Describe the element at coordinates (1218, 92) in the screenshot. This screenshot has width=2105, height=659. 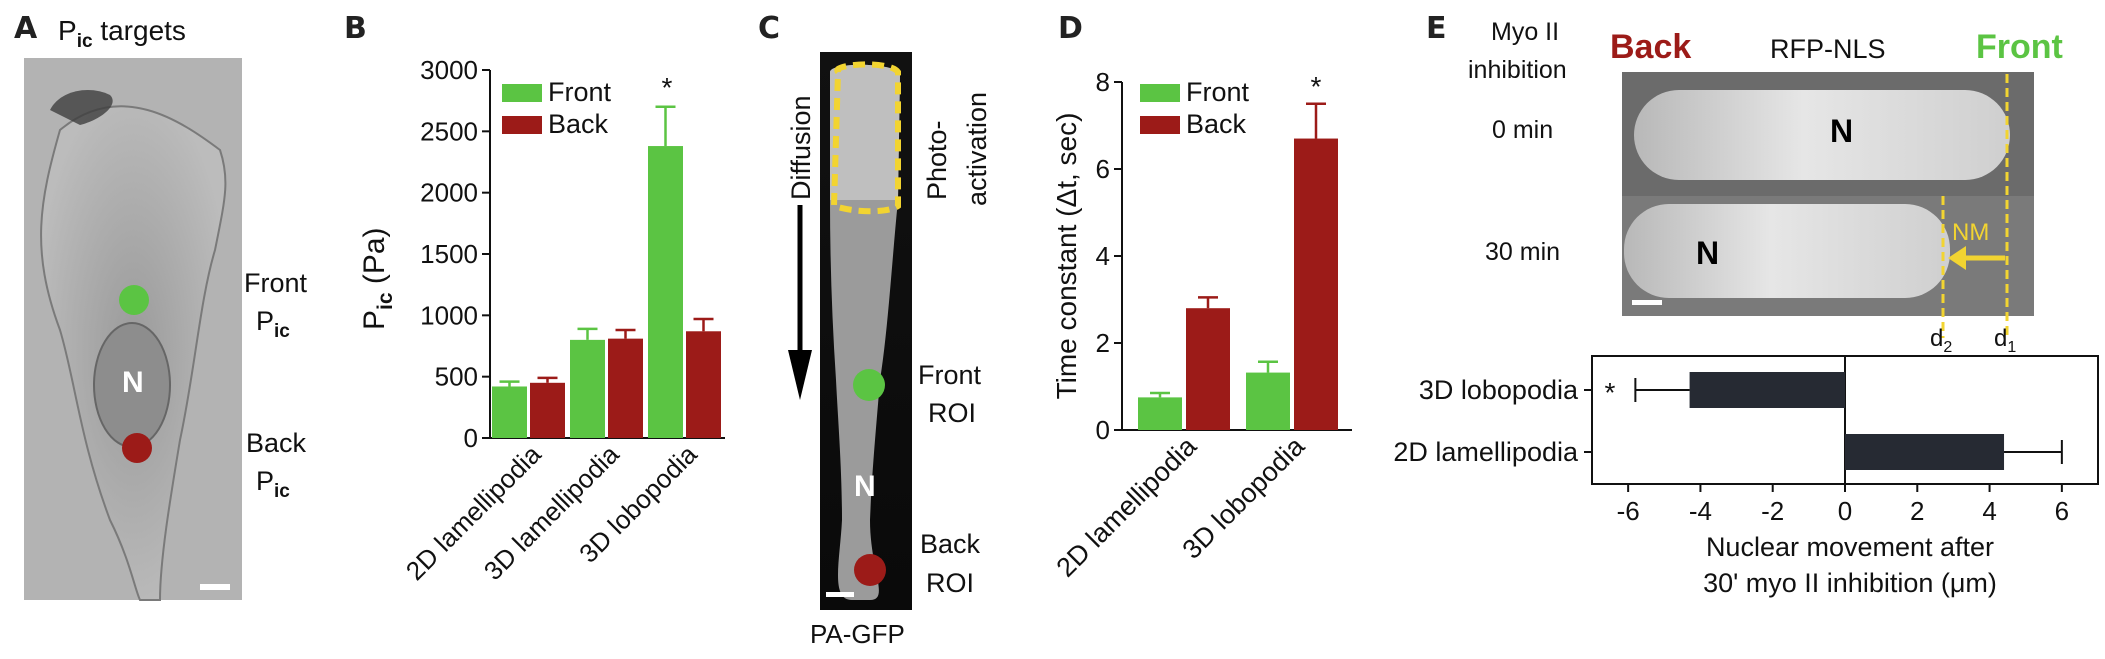
I see `chart-d-legend-label-0: Front` at that location.